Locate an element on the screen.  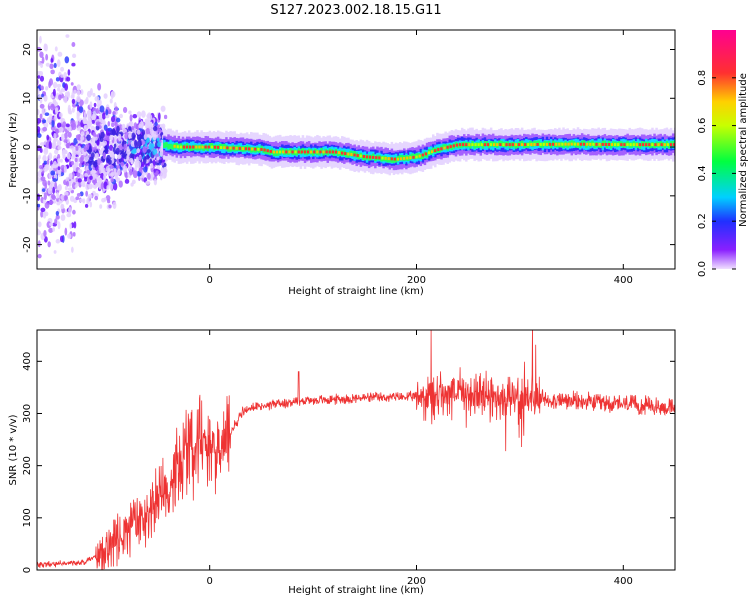
snr-ytick-label: 0 is located at coordinates (27, 570).